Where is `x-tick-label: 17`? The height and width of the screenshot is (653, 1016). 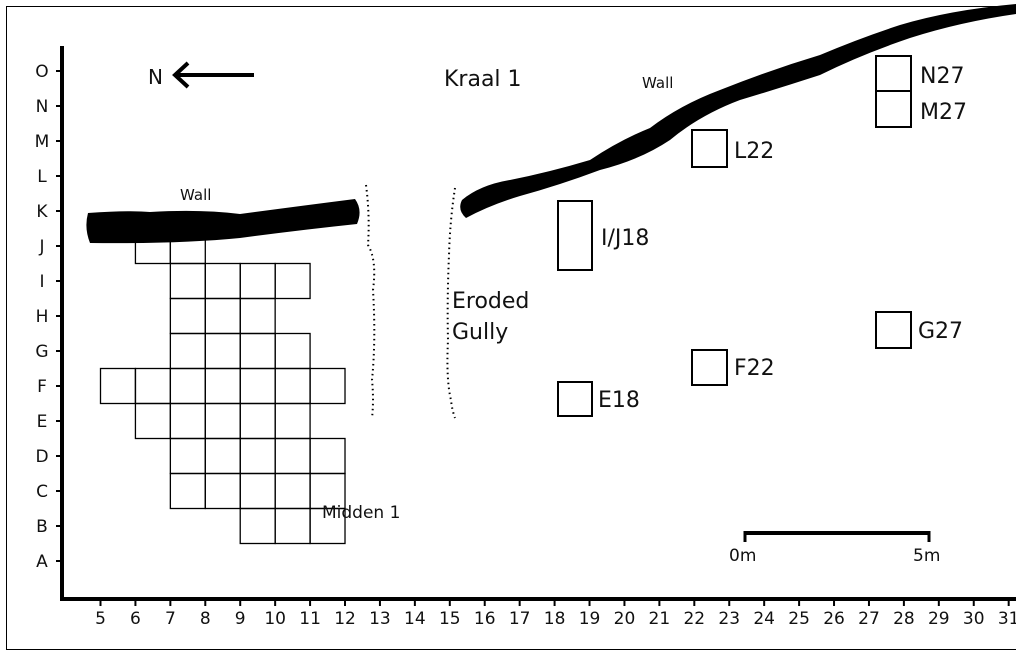 x-tick-label: 17 is located at coordinates (520, 619).